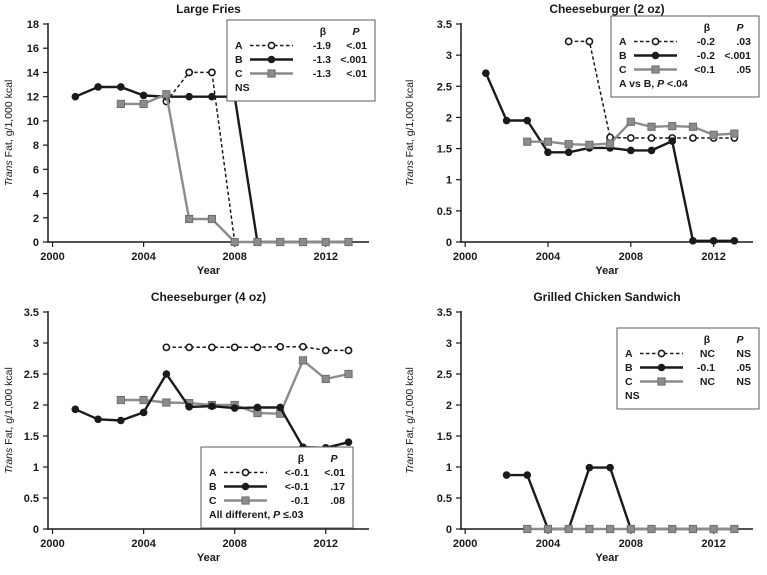 The height and width of the screenshot is (575, 767). I want to click on legend: β P A NC NS B -0.1 .05 C NC NS NS, so click(688, 368).